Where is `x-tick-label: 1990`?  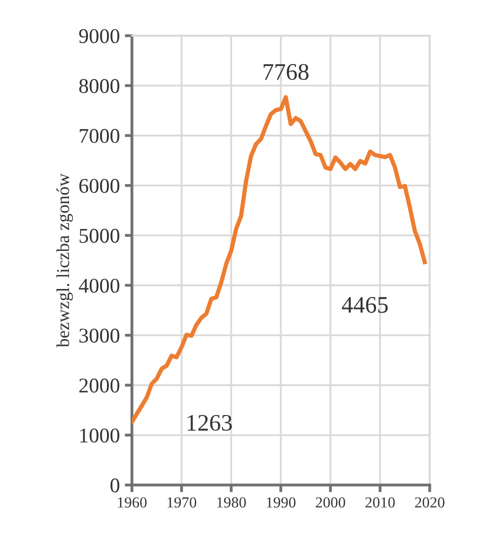 x-tick-label: 1990 is located at coordinates (281, 502).